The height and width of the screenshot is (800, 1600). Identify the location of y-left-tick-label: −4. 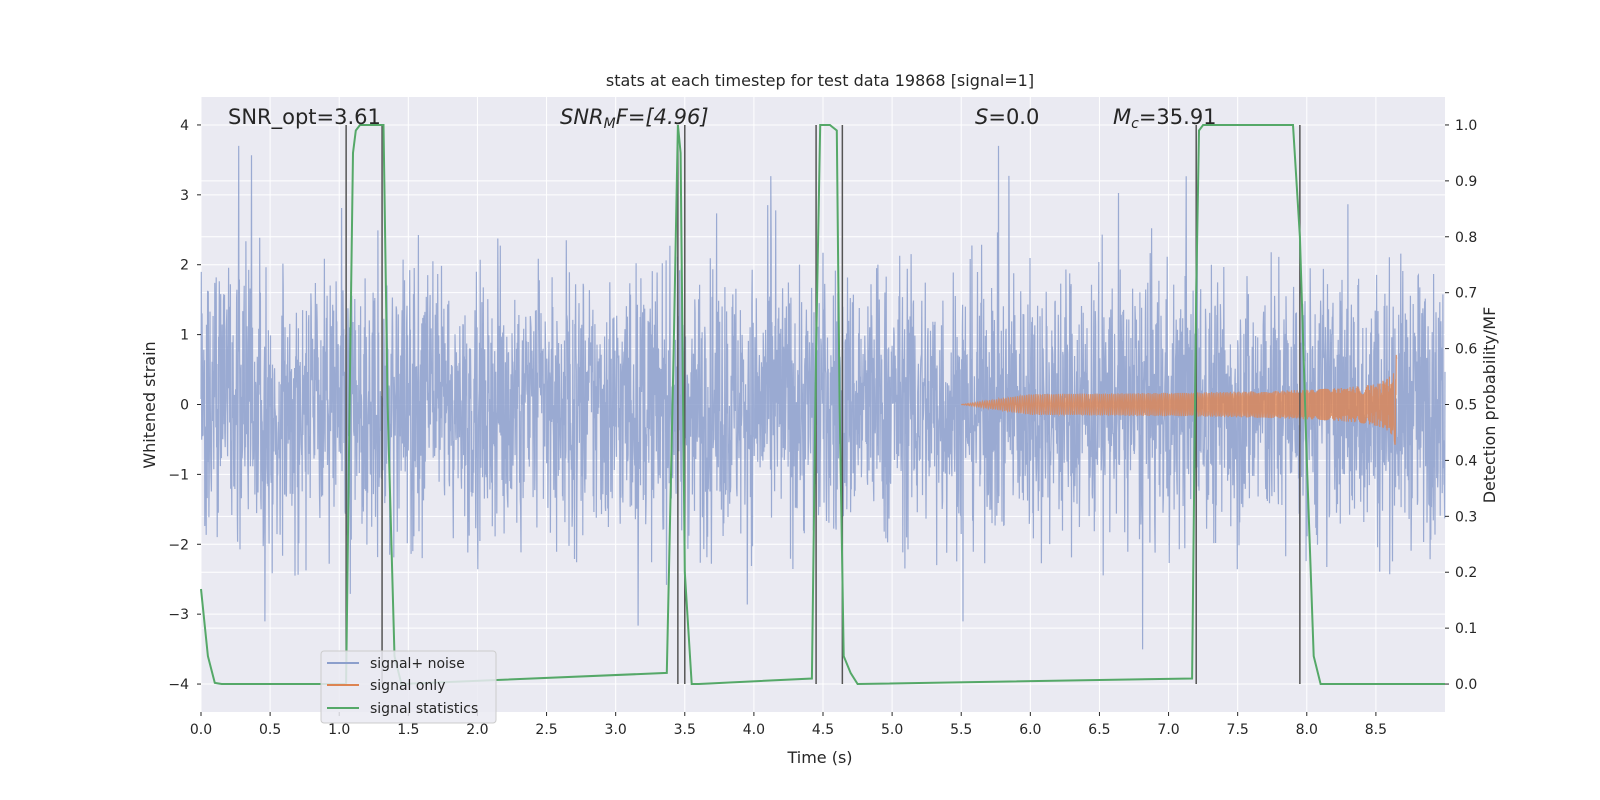
(178, 685).